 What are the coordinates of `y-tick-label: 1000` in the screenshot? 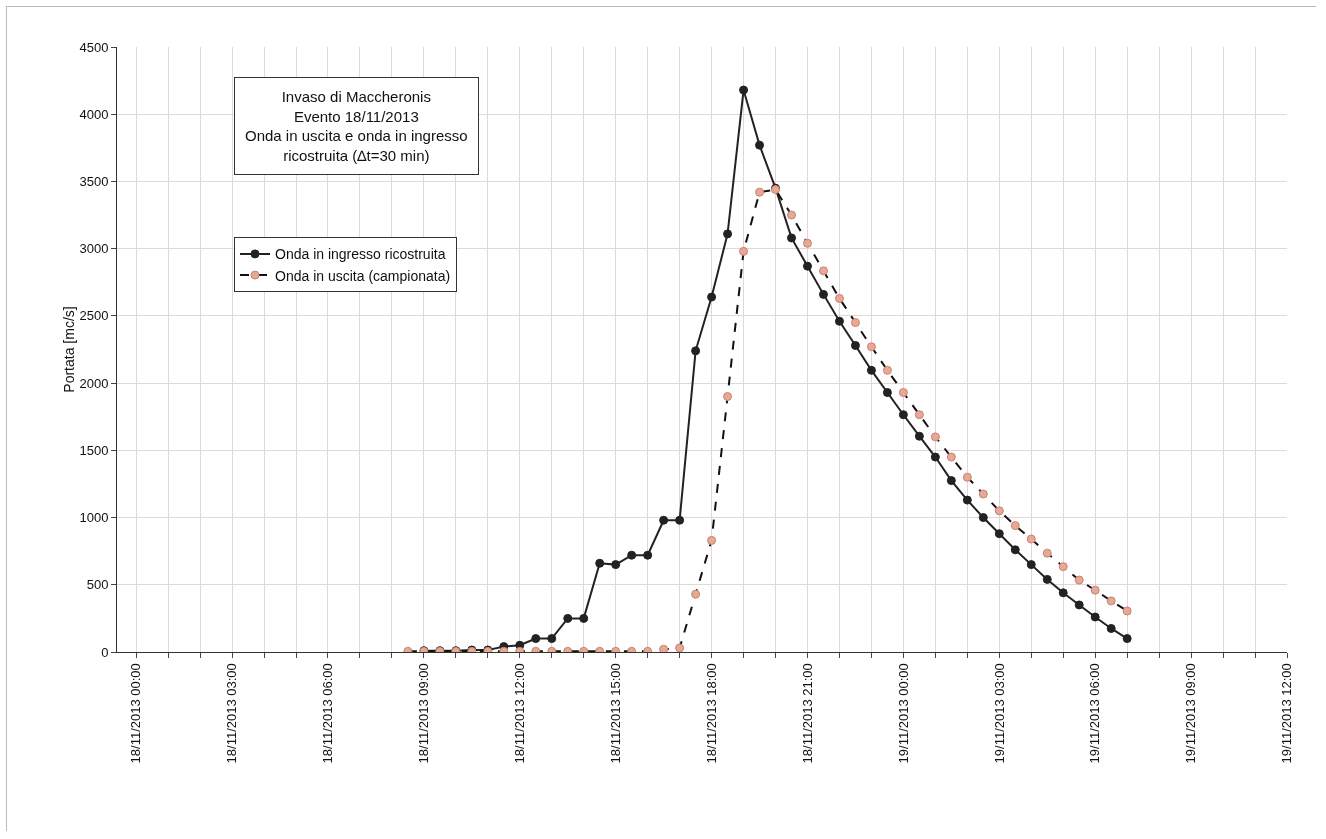 It's located at (94, 518).